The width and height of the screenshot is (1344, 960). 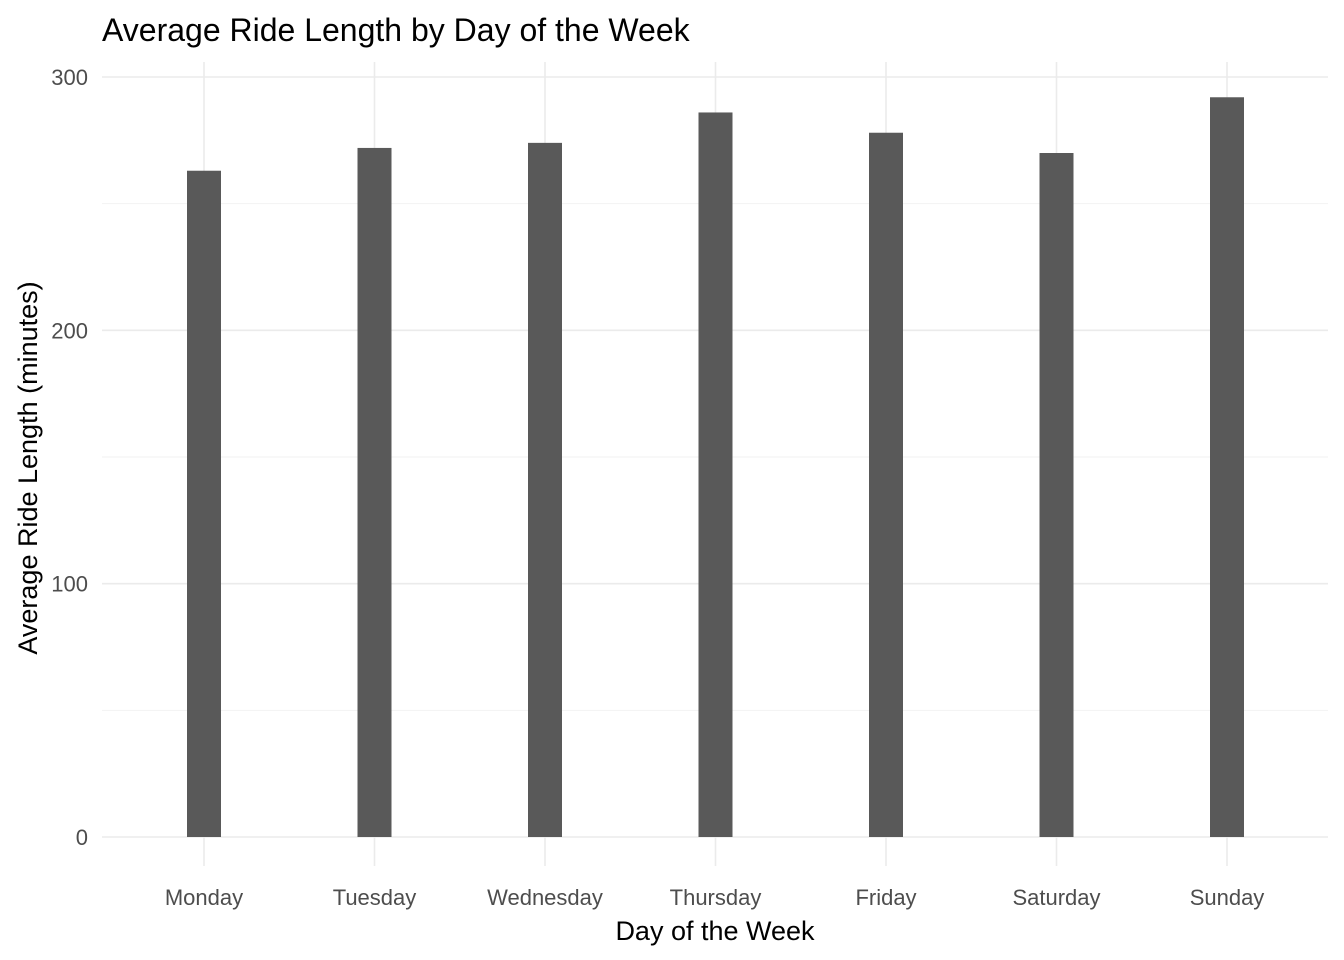 What do you see at coordinates (69, 77) in the screenshot?
I see `y-tick-label: 300` at bounding box center [69, 77].